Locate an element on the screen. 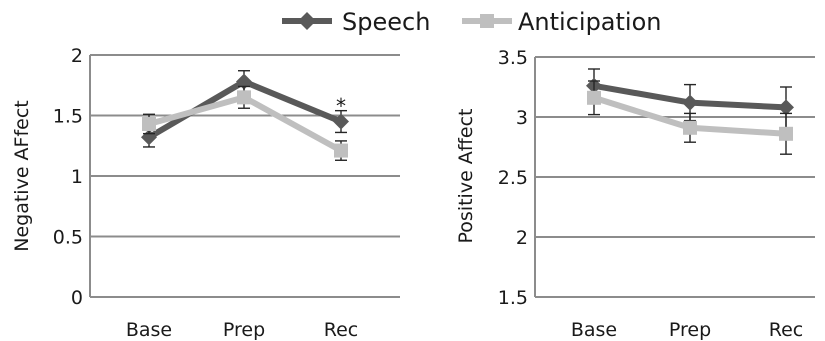 The image size is (825, 341). legend-marker-anticipation is located at coordinates (487, 21).